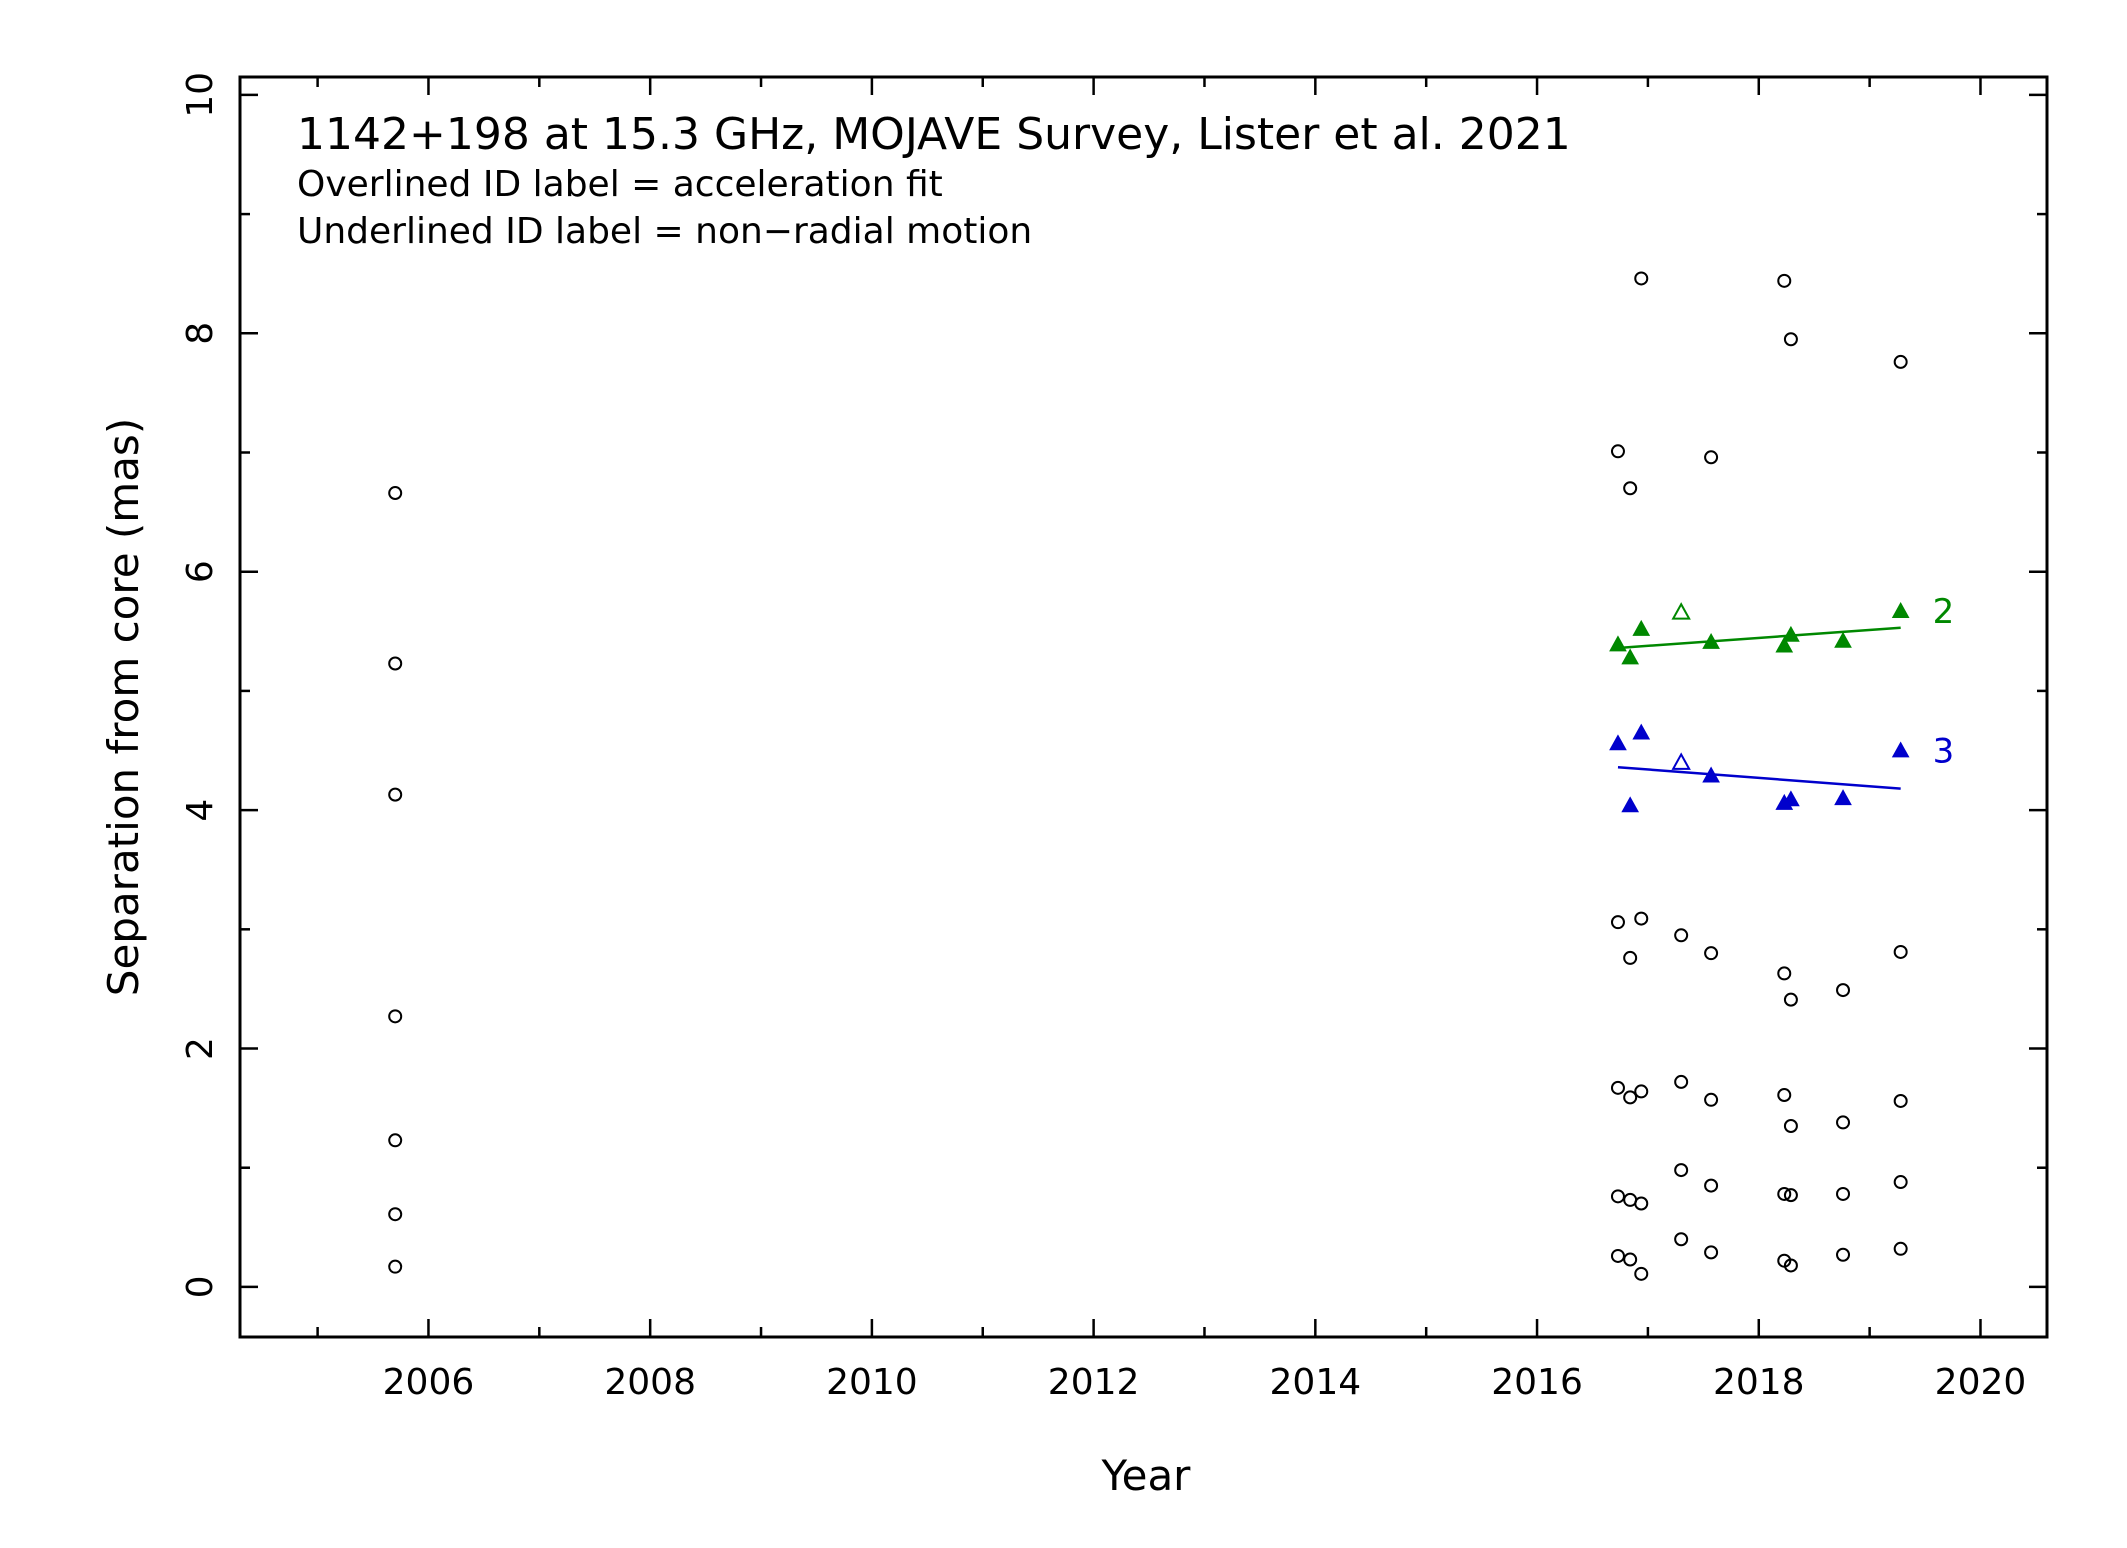 This screenshot has width=2127, height=1548. Describe the element at coordinates (200, 571) in the screenshot. I see `y-tick-label: 6` at that location.